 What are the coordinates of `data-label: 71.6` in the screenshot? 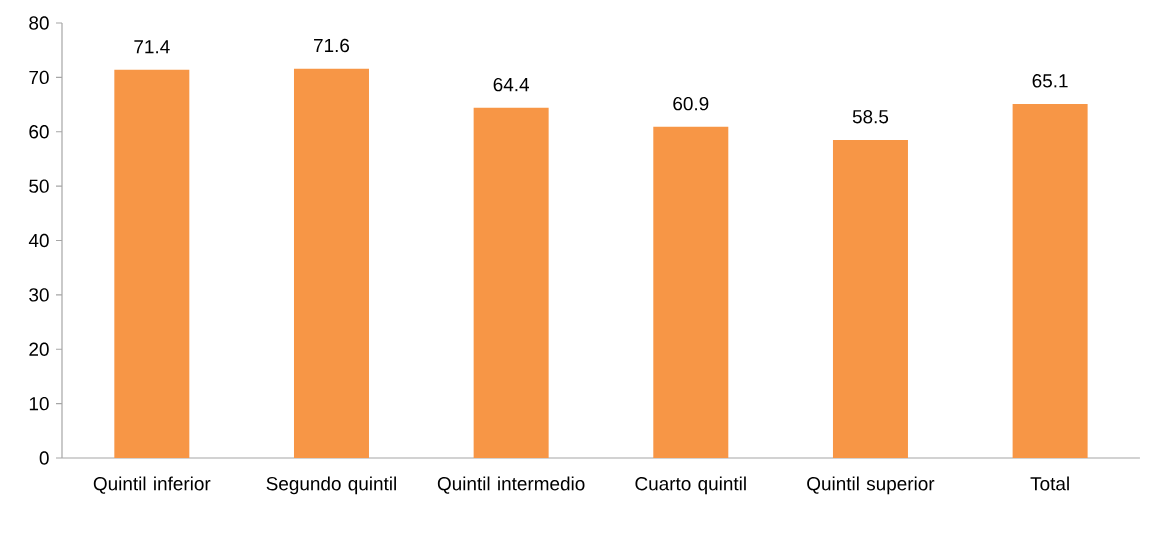 It's located at (332, 45).